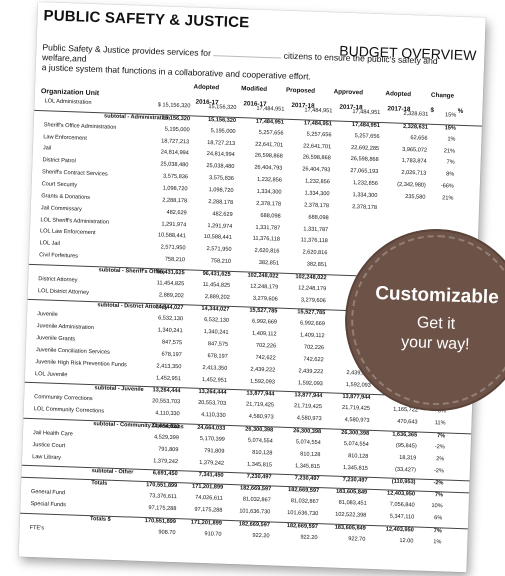 The image size is (505, 576). Describe the element at coordinates (311, 313) in the screenshot. I see `row-value: 15,527,785` at that location.